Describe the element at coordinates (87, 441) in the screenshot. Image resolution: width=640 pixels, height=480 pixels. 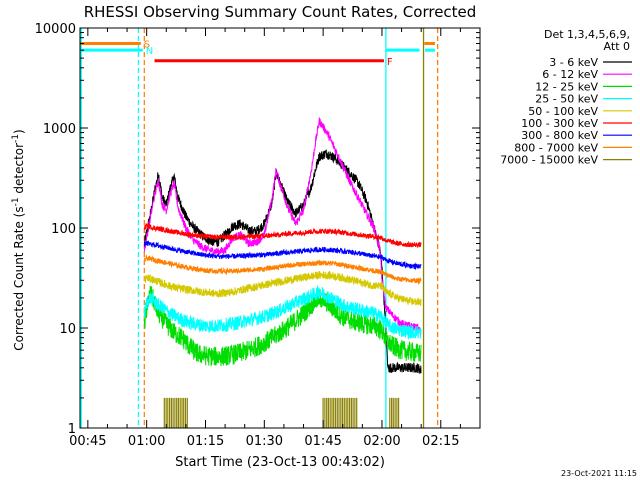
I see `x-tick-label-0: 00:45` at that location.